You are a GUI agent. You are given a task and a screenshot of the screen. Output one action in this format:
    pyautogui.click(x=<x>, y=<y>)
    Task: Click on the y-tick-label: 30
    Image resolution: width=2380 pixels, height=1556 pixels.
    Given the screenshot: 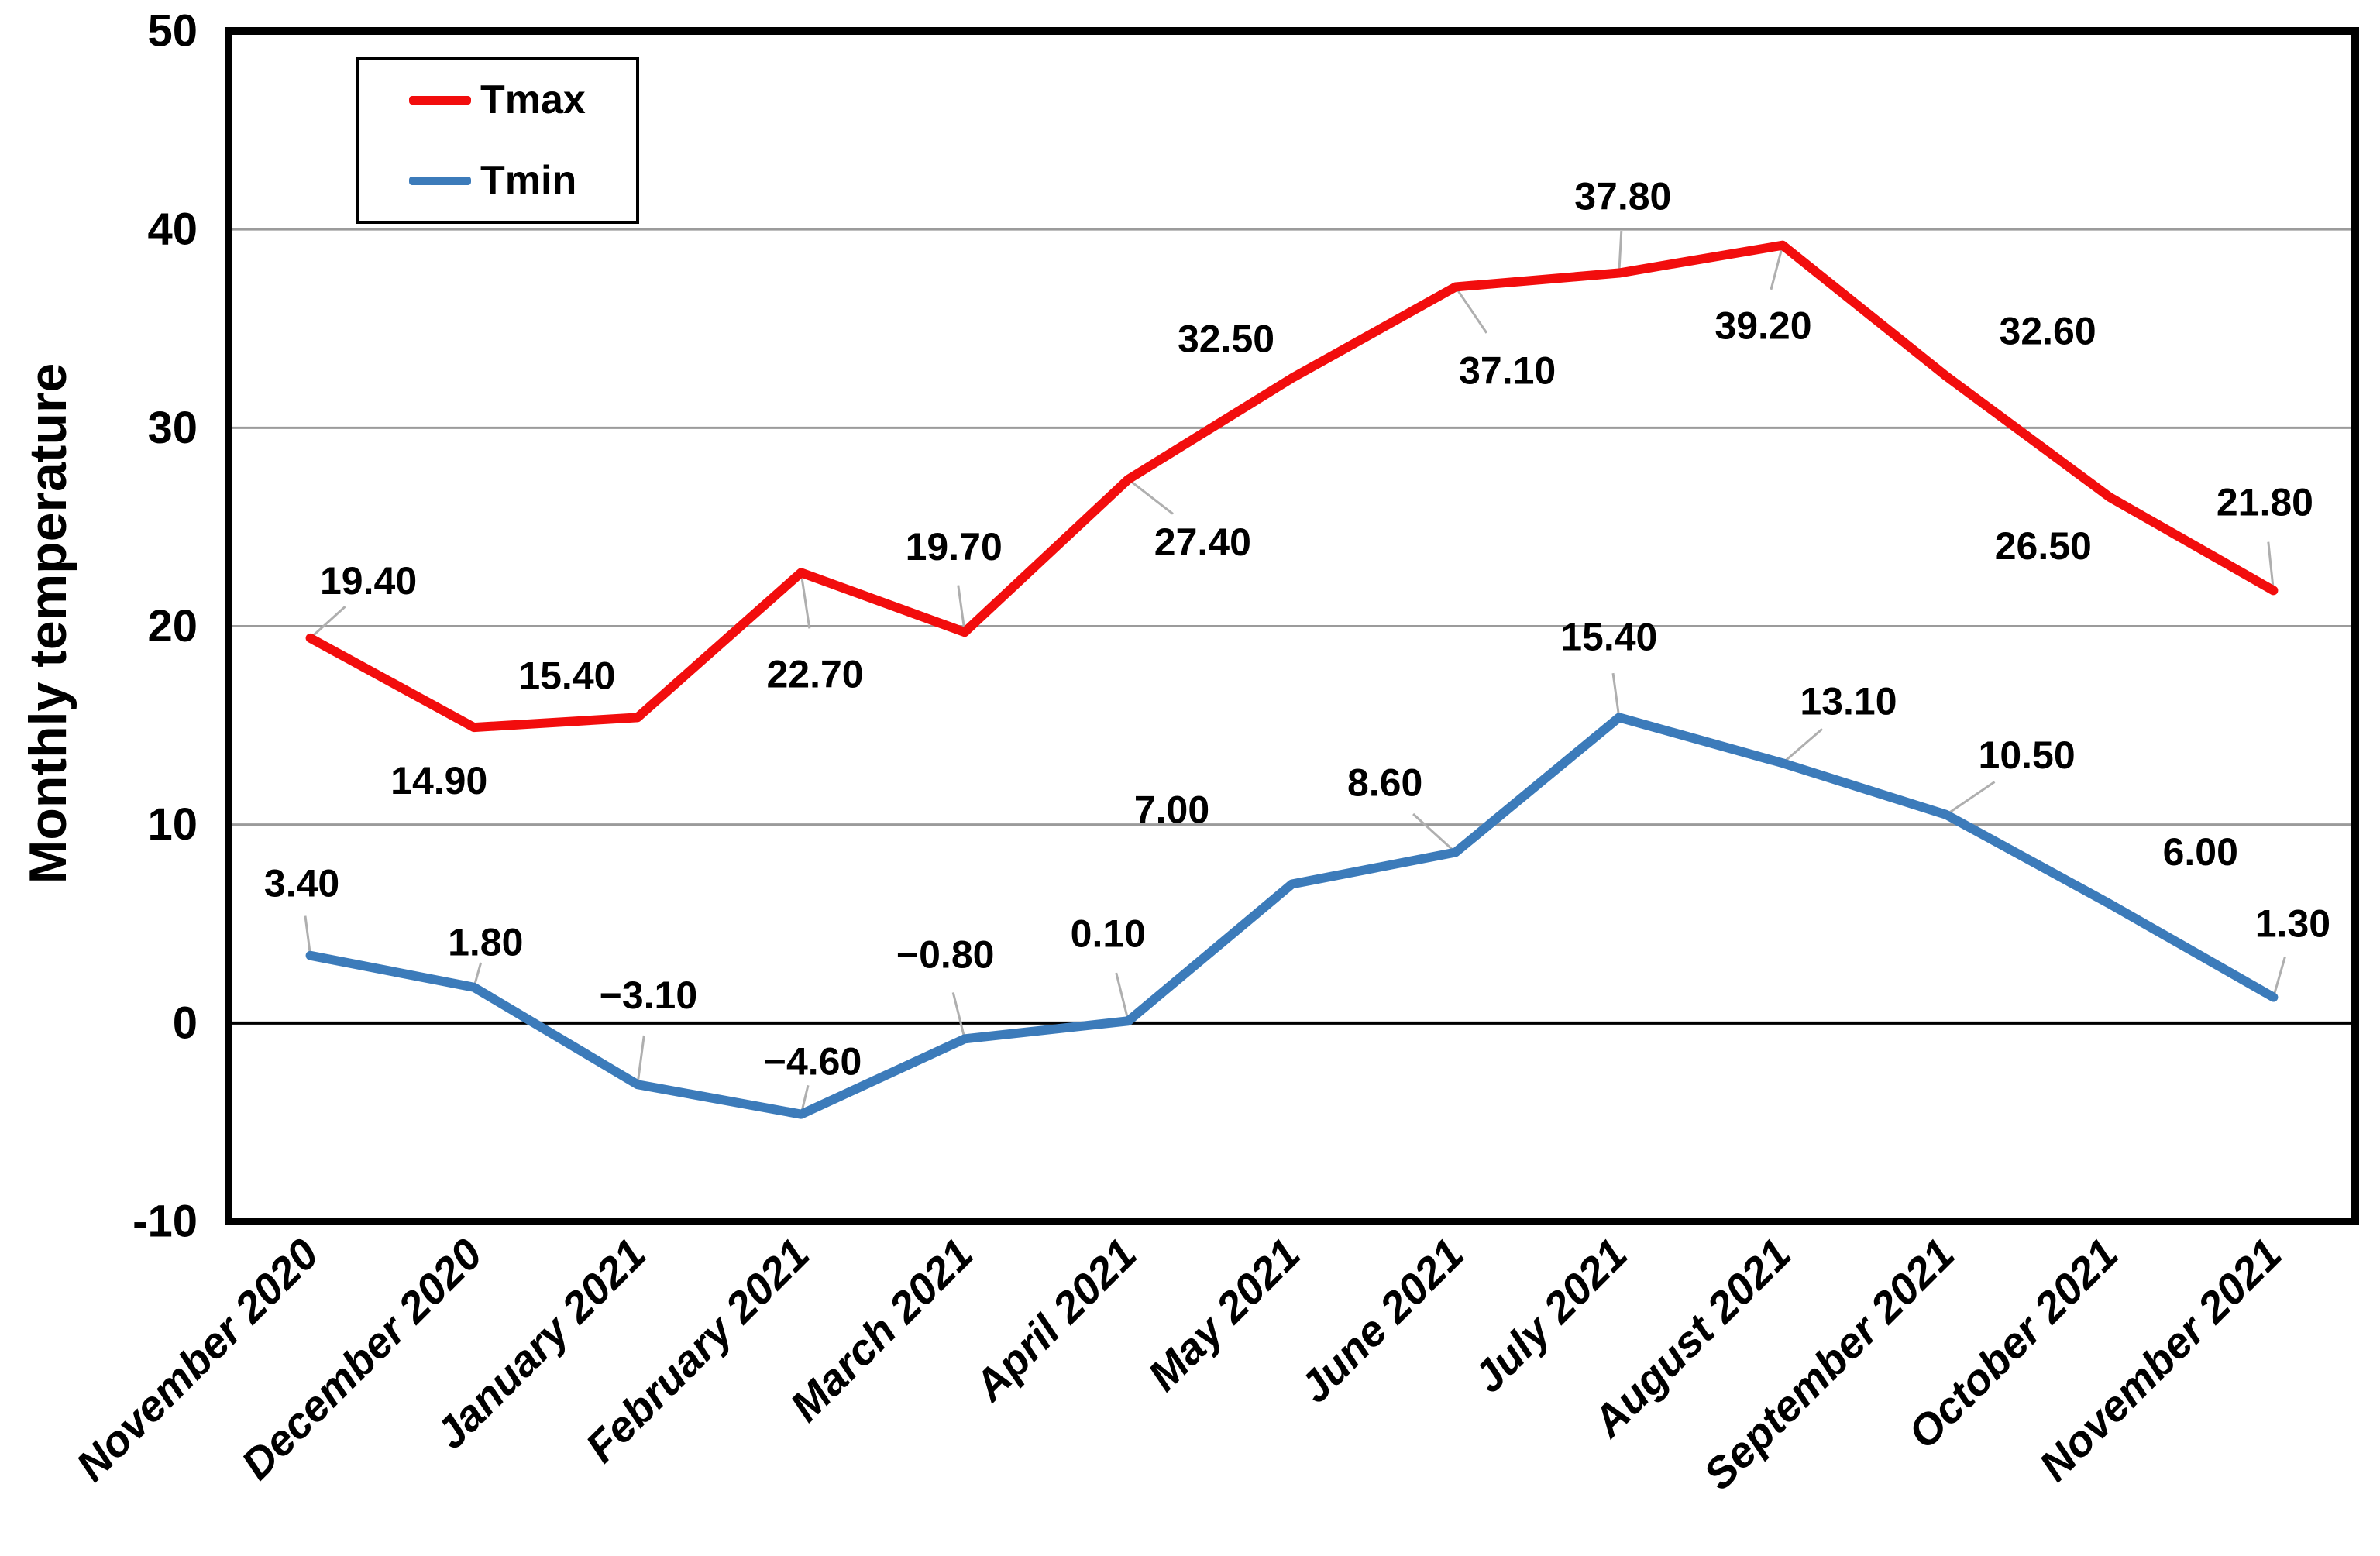 What is the action you would take?
    pyautogui.click(x=172, y=428)
    